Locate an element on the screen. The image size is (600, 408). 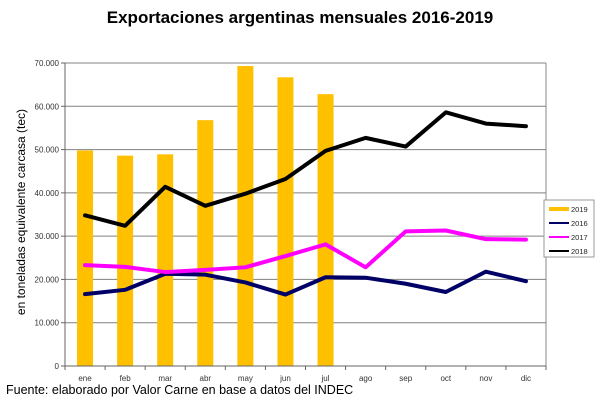
x-tick-label-abr: abr is located at coordinates (206, 378).